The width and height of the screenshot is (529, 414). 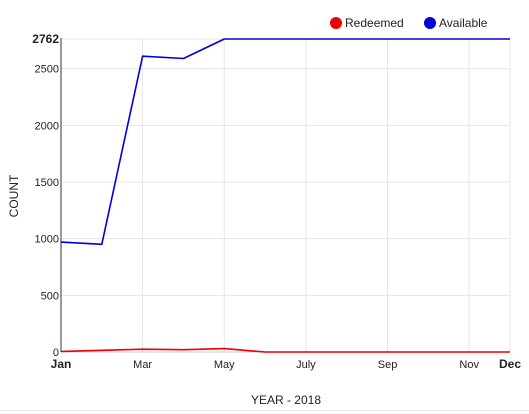 What do you see at coordinates (47, 70) in the screenshot?
I see `y-tick-label: 2500` at bounding box center [47, 70].